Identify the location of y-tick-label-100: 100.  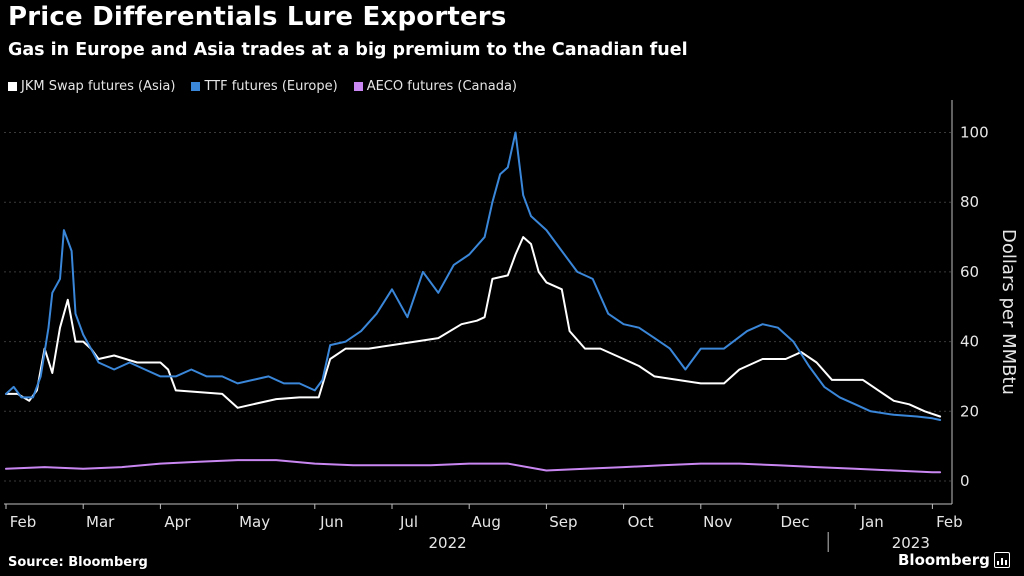
(974, 133).